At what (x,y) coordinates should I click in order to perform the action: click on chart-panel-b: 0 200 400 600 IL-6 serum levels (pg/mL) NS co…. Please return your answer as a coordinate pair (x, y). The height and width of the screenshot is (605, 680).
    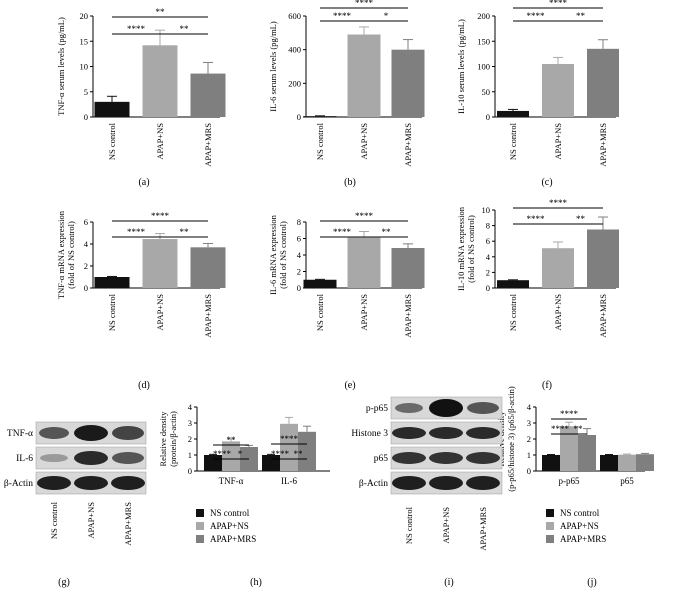
    Looking at the image, I should click on (346, 94).